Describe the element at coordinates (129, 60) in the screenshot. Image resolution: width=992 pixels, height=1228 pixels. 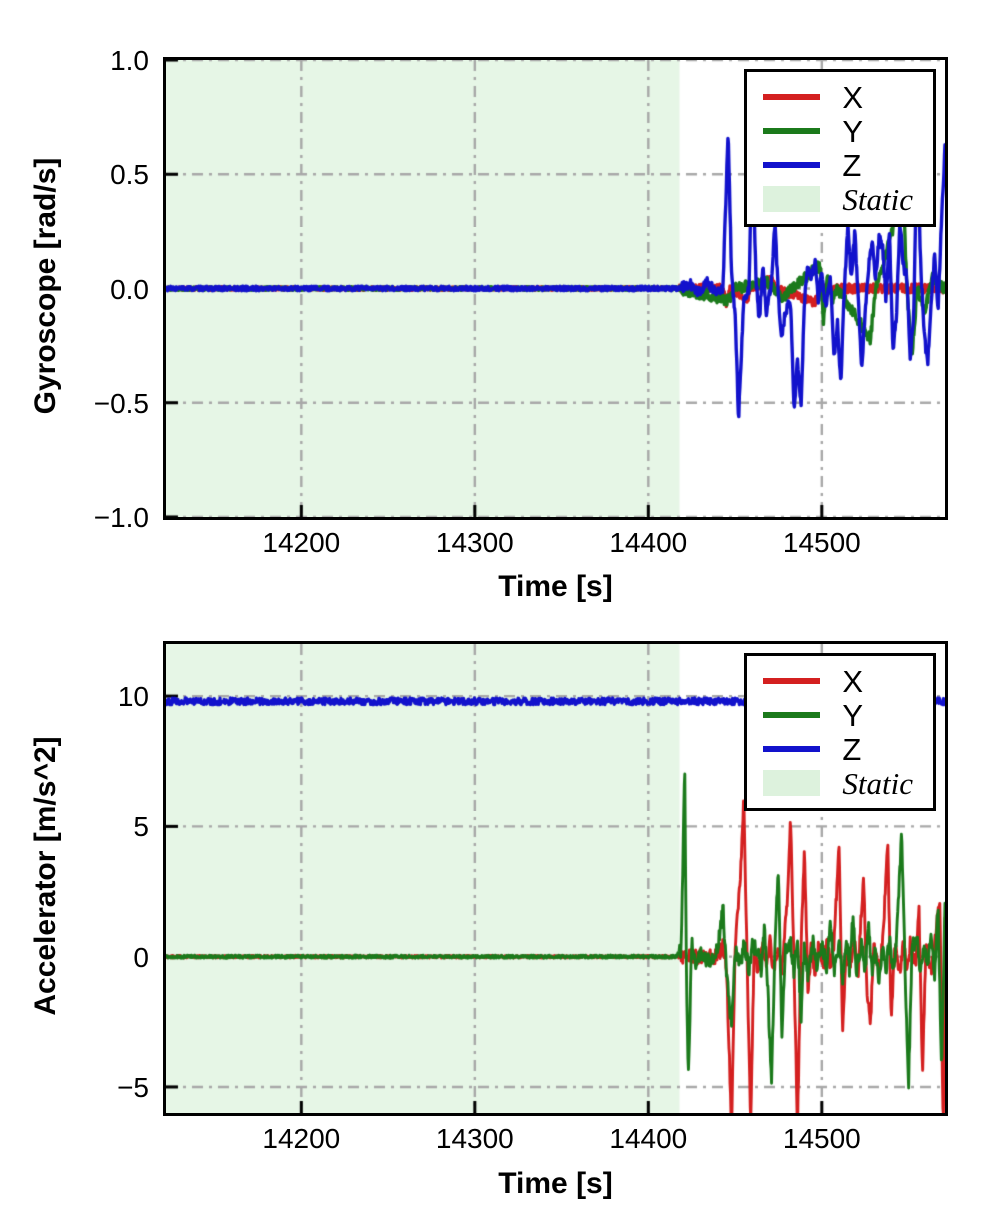
I see `y-tick-label: 1.0` at that location.